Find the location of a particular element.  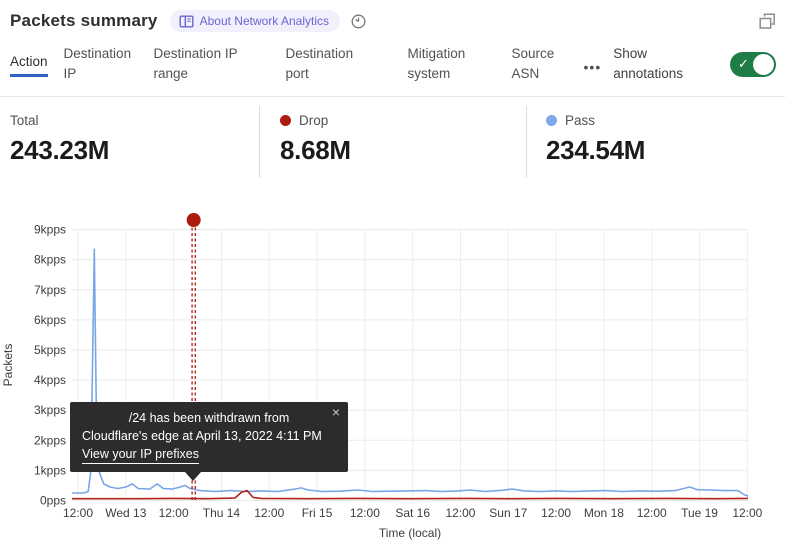

view-ip-prefixes-link: View your IP prefixes is located at coordinates (140, 455).